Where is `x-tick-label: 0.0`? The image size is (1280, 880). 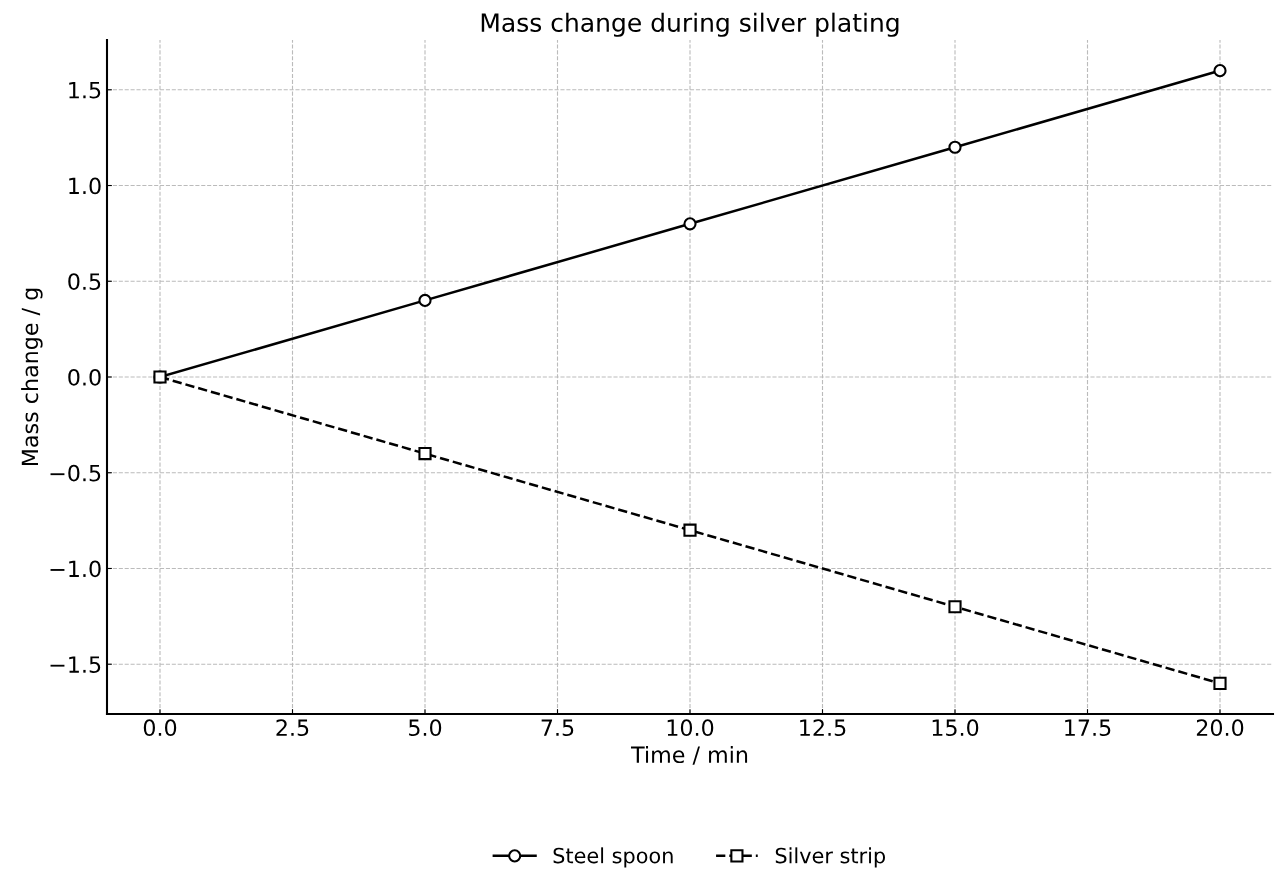
x-tick-label: 0.0 is located at coordinates (160, 728).